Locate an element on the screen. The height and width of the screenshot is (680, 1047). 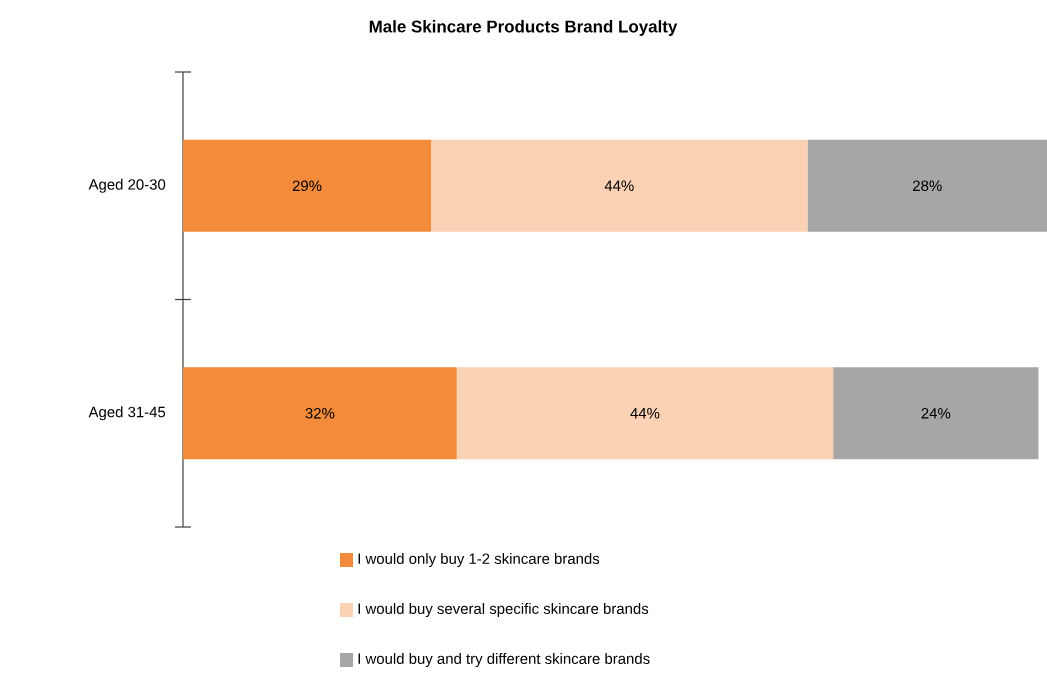
chart-title: Male Skincare Products Brand Loyalty is located at coordinates (523, 28).